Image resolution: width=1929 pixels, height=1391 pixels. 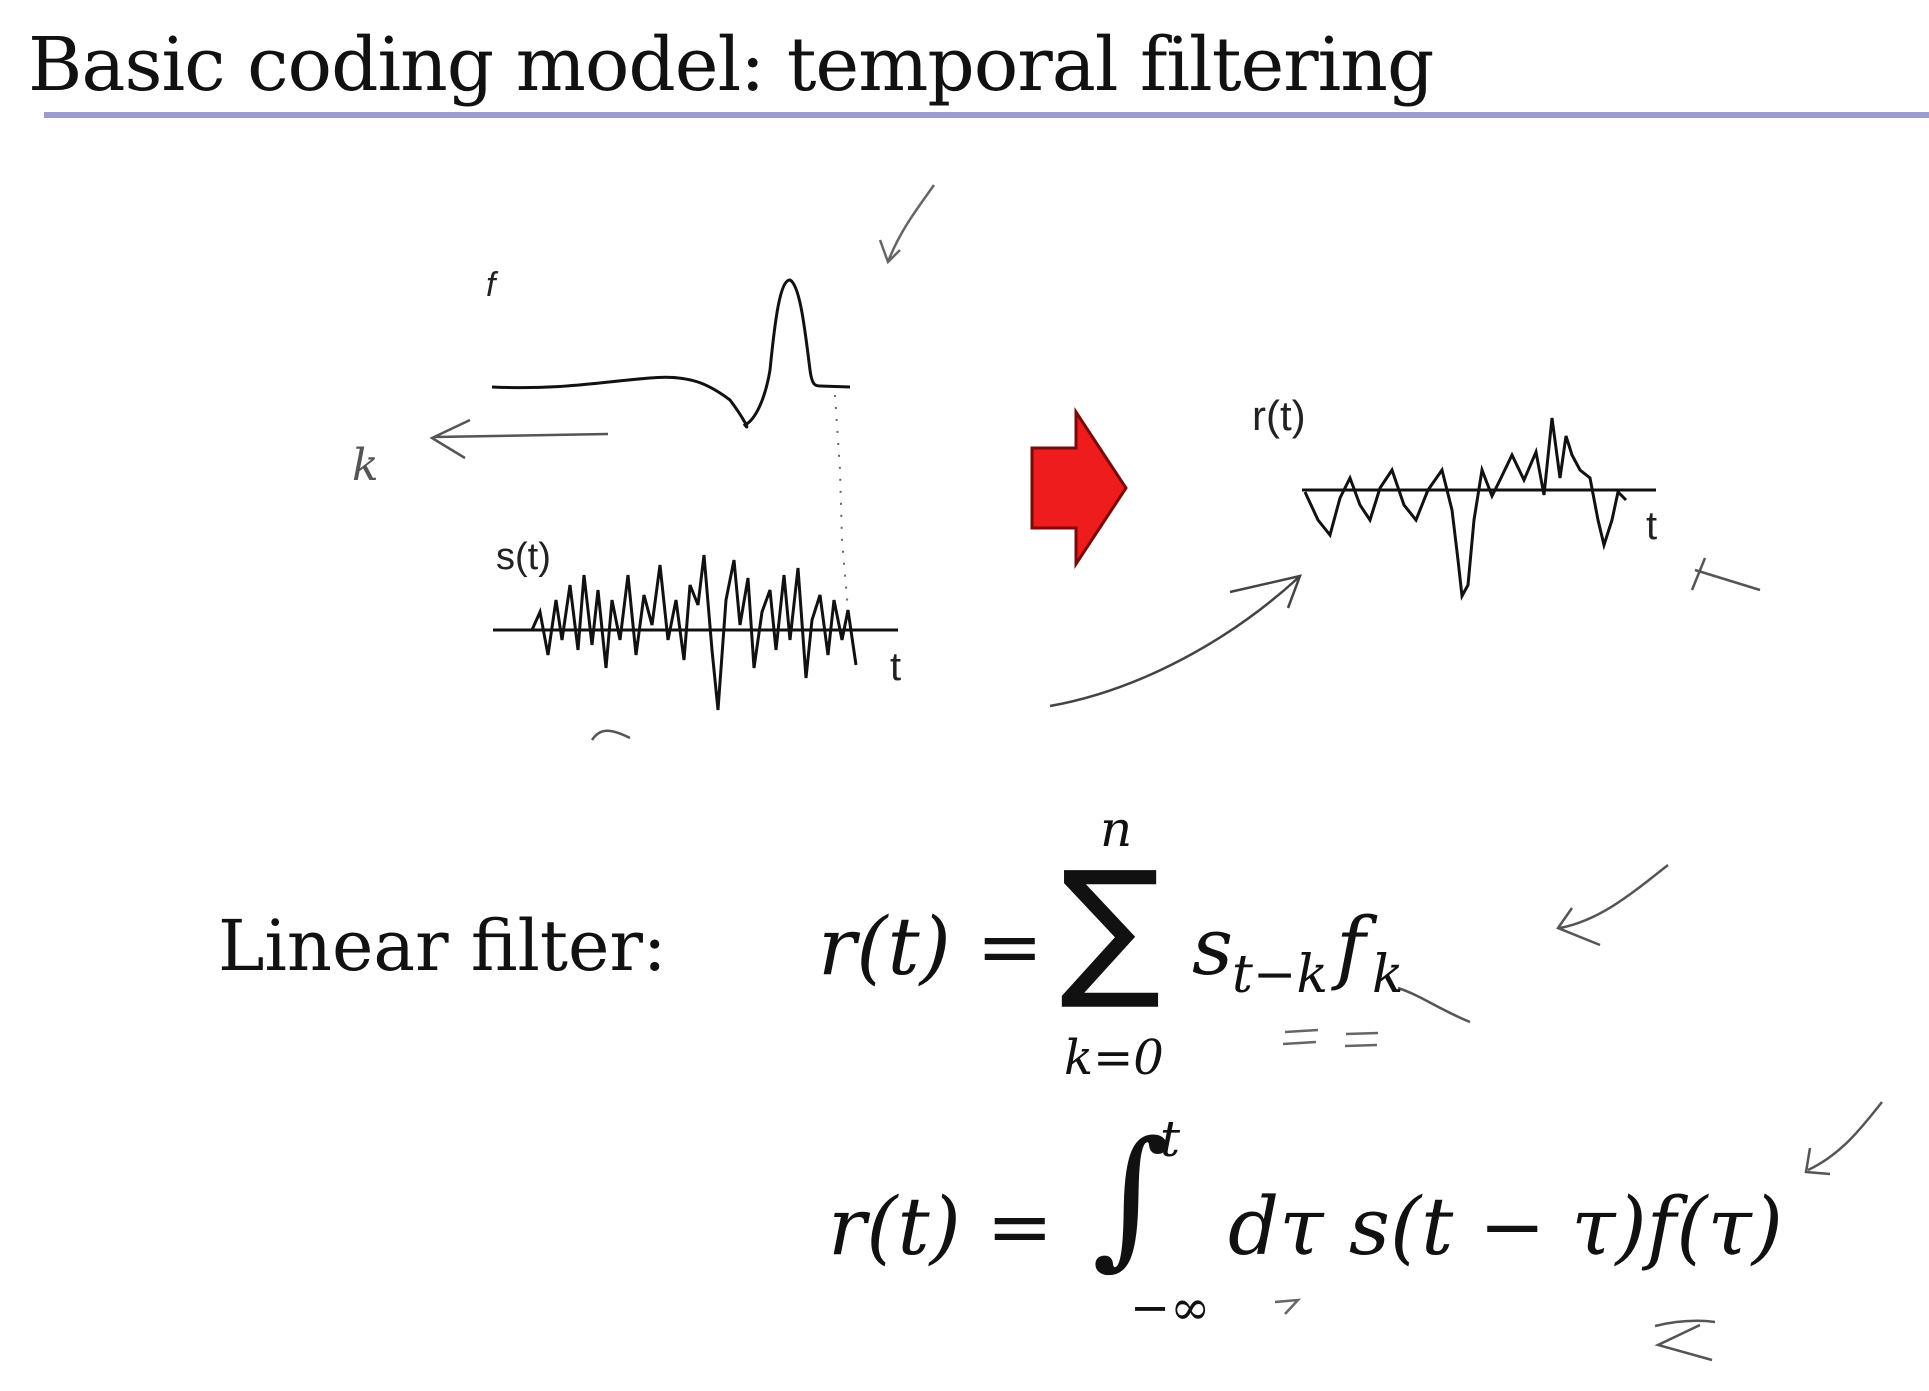 I want to click on linear-filter-label: Linear filter:, so click(x=442, y=946).